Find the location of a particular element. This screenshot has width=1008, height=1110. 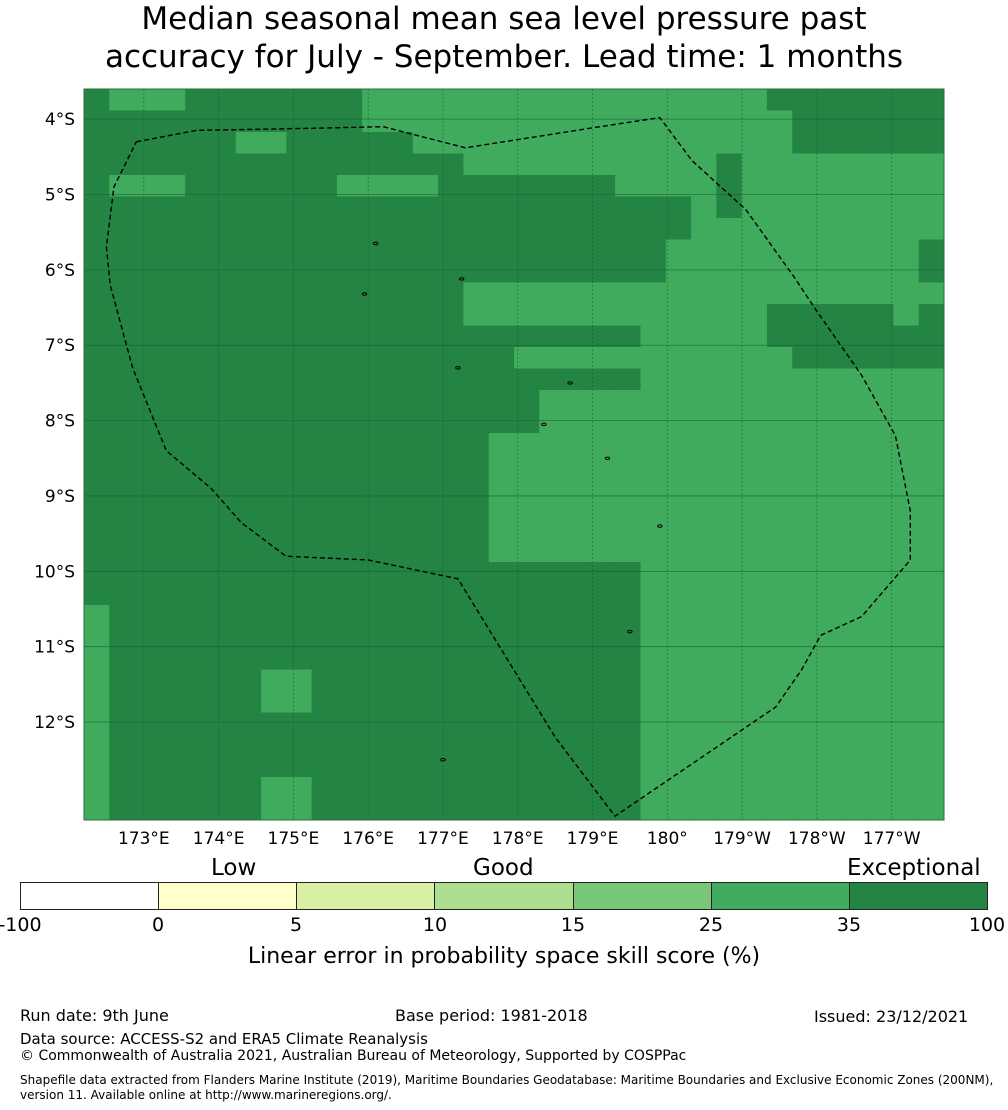

lon-tick-label: 177°E is located at coordinates (443, 839).